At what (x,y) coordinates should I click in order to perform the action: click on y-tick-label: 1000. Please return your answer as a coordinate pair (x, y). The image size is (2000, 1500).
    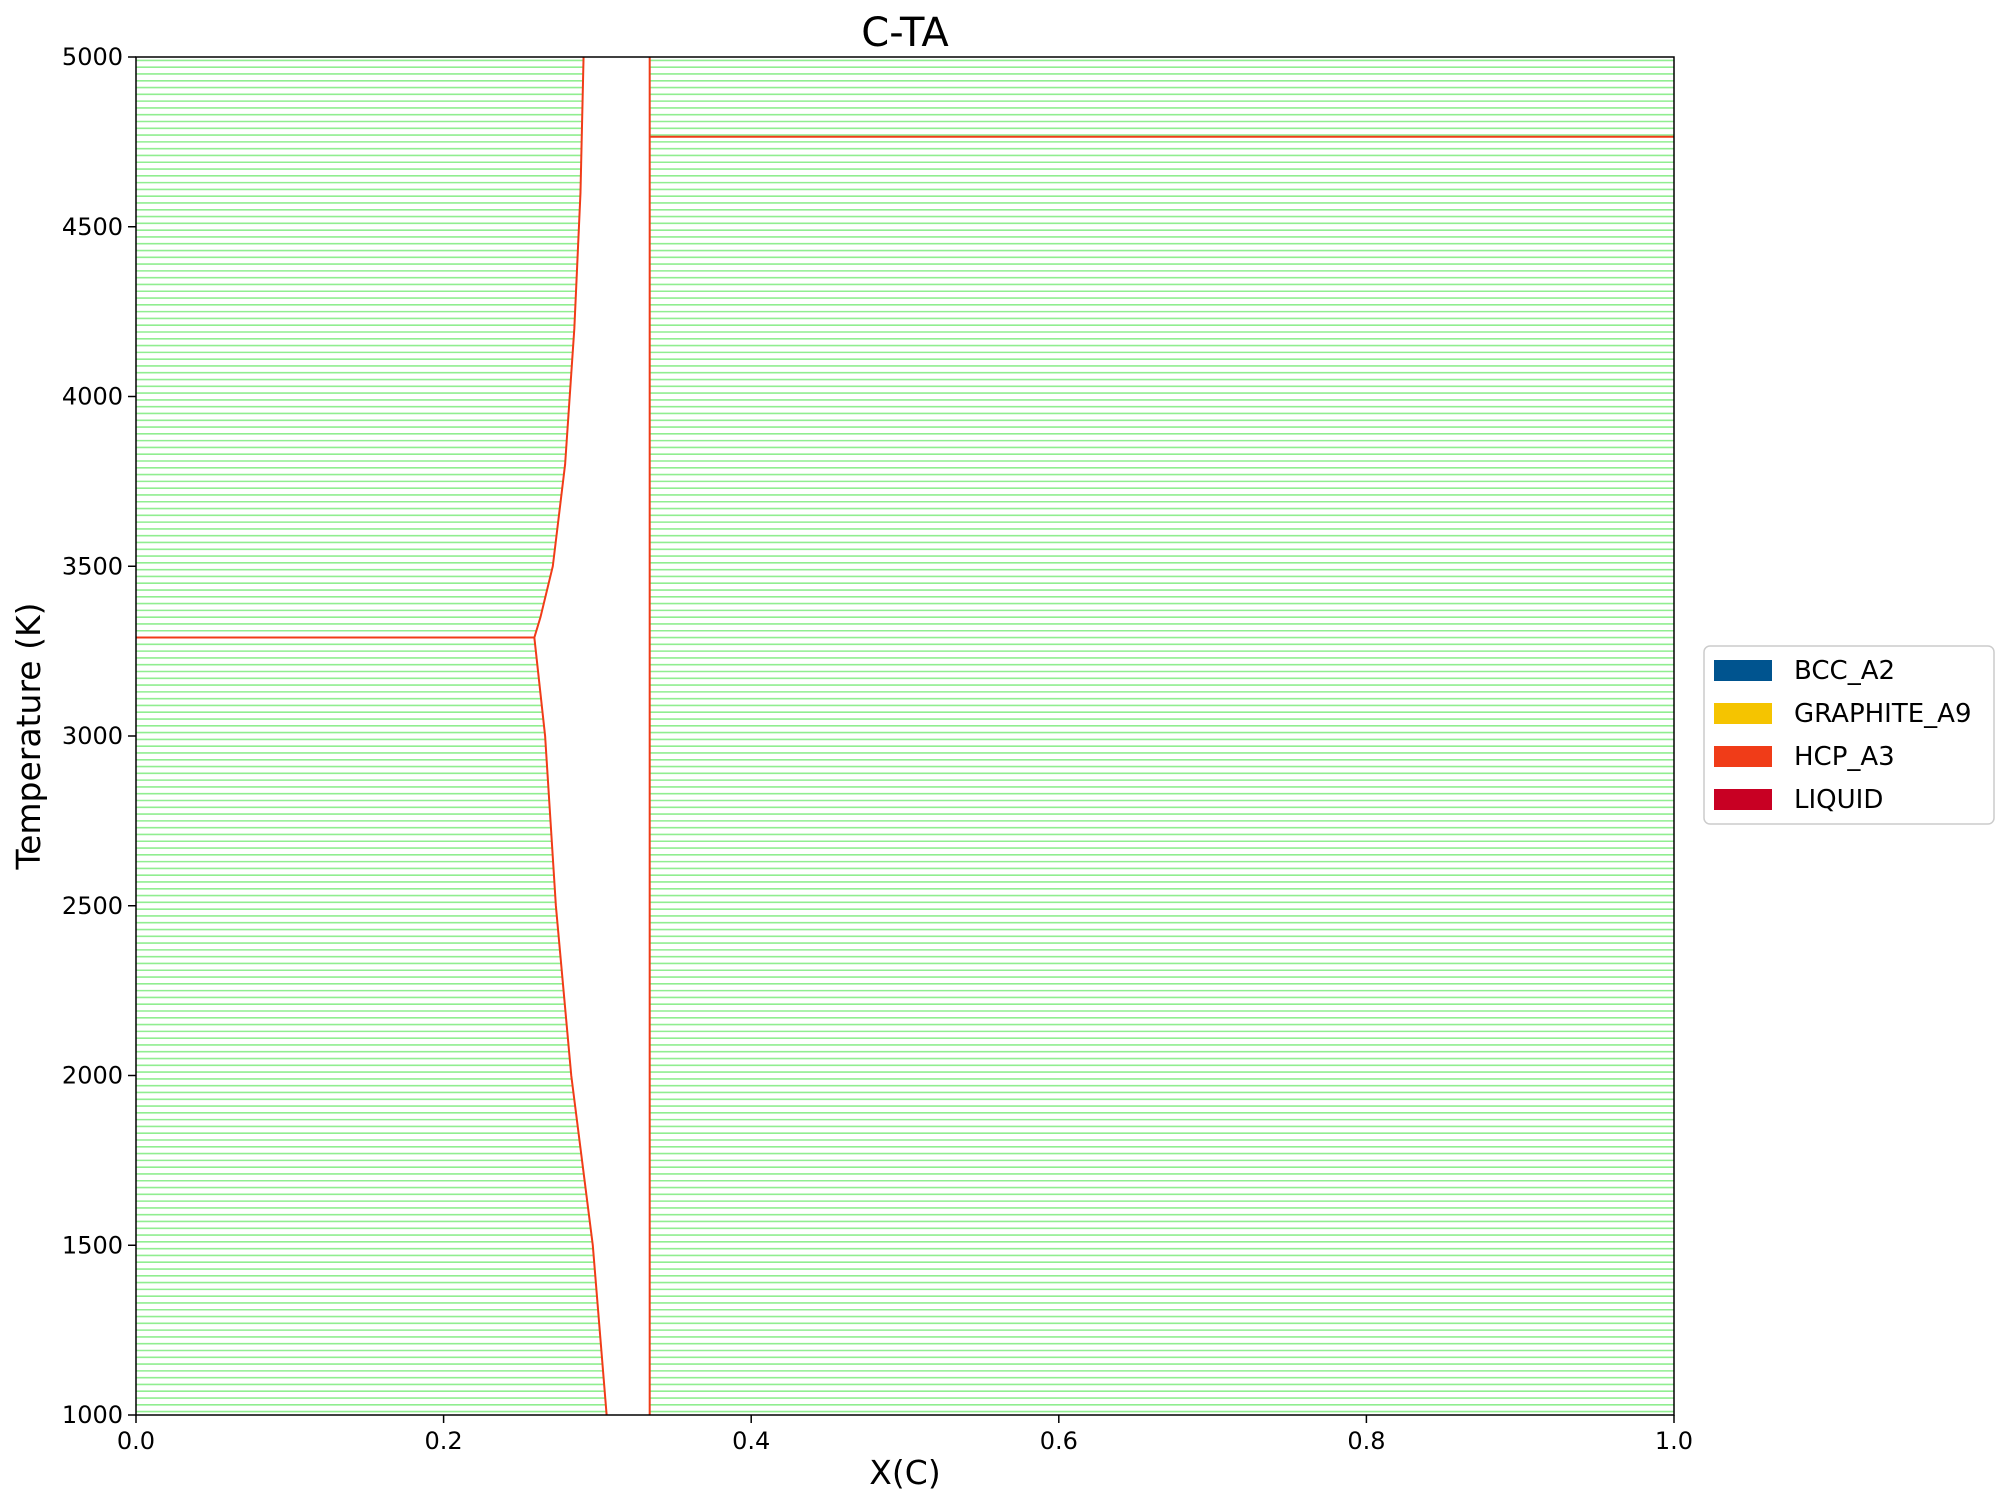
    Looking at the image, I should click on (92, 1415).